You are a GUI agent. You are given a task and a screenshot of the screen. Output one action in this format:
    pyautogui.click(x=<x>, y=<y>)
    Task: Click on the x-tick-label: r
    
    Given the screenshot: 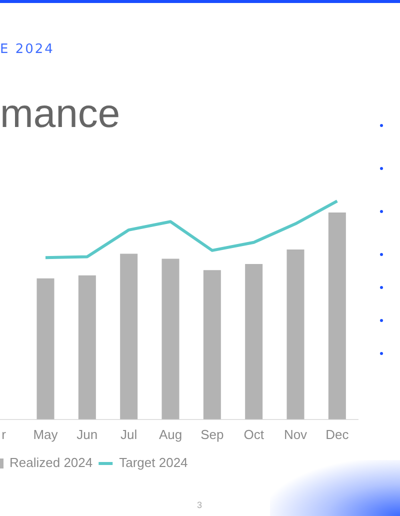 What is the action you would take?
    pyautogui.click(x=4, y=434)
    